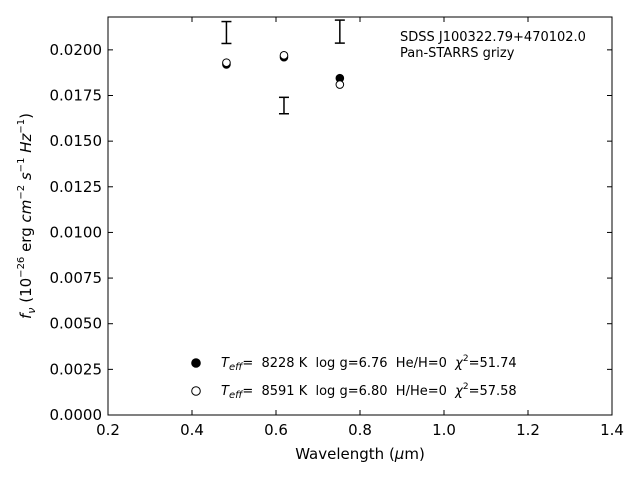 This screenshot has width=640, height=480. What do you see at coordinates (76, 96) in the screenshot?
I see `y-tick-label: 0.0175` at bounding box center [76, 96].